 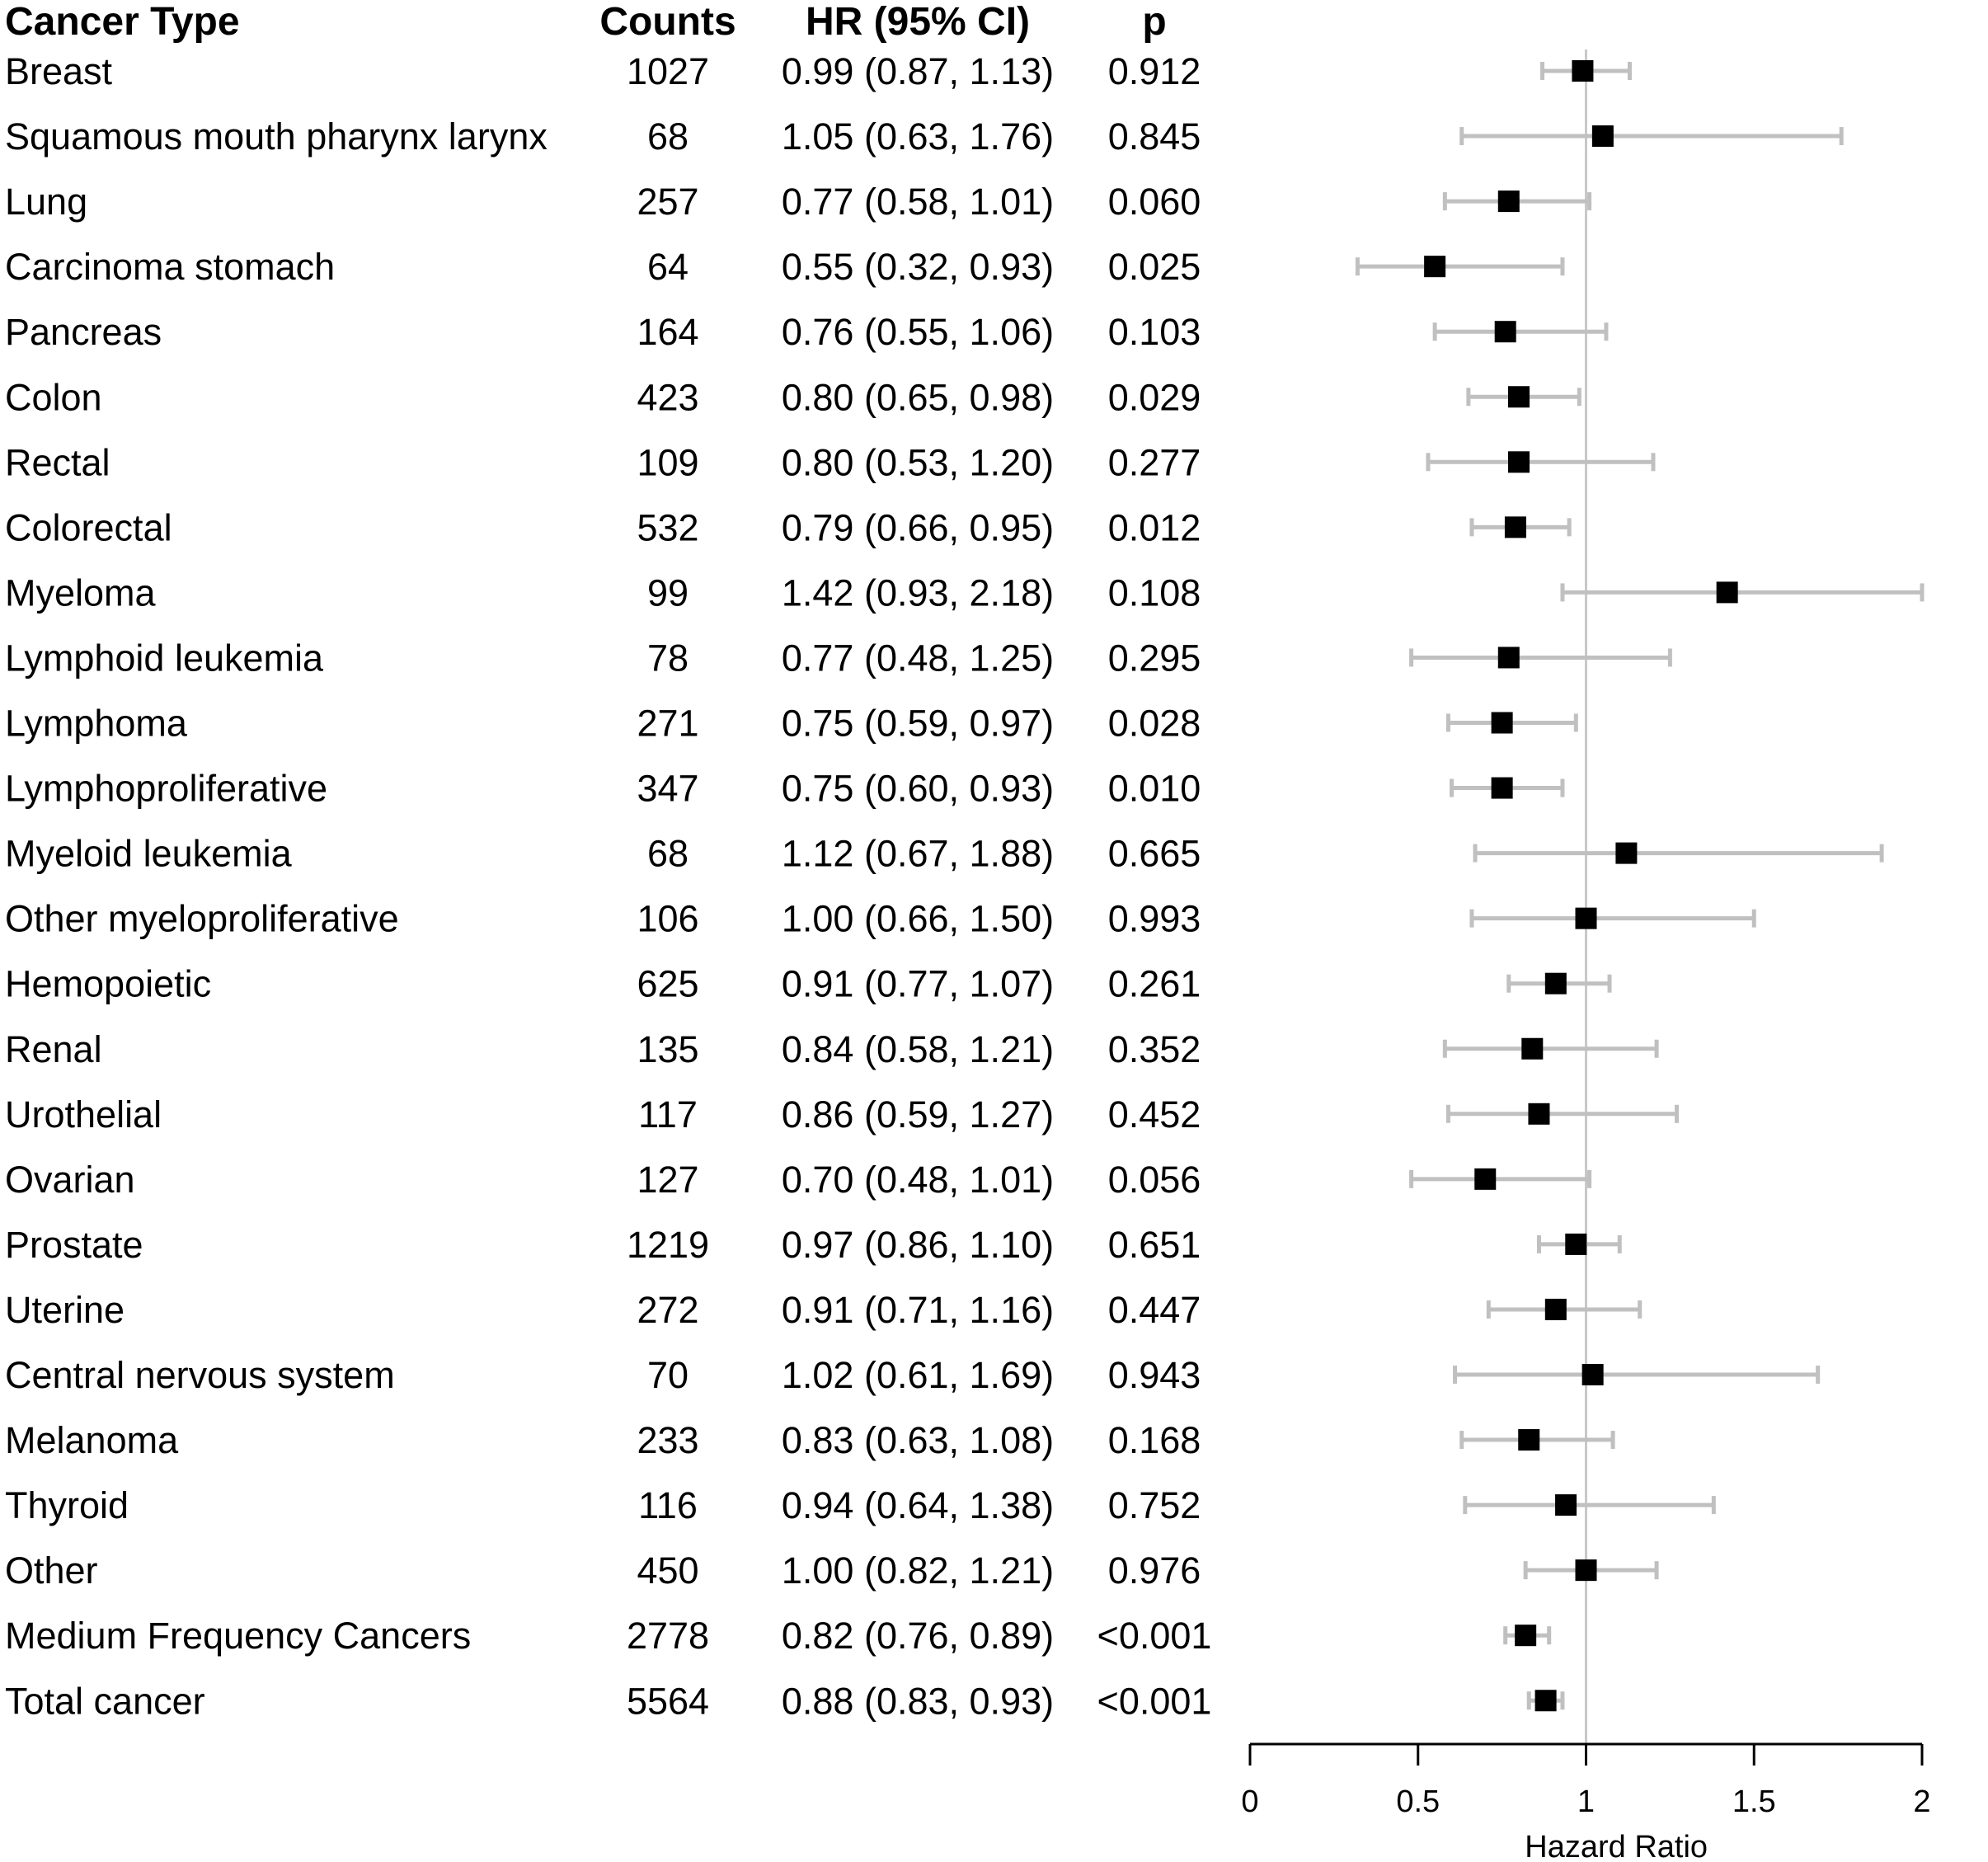 What do you see at coordinates (603, 1245) in the screenshot?
I see `table-row: Prostate 1219 0.97 (0.86, 1.10) 0.651` at bounding box center [603, 1245].